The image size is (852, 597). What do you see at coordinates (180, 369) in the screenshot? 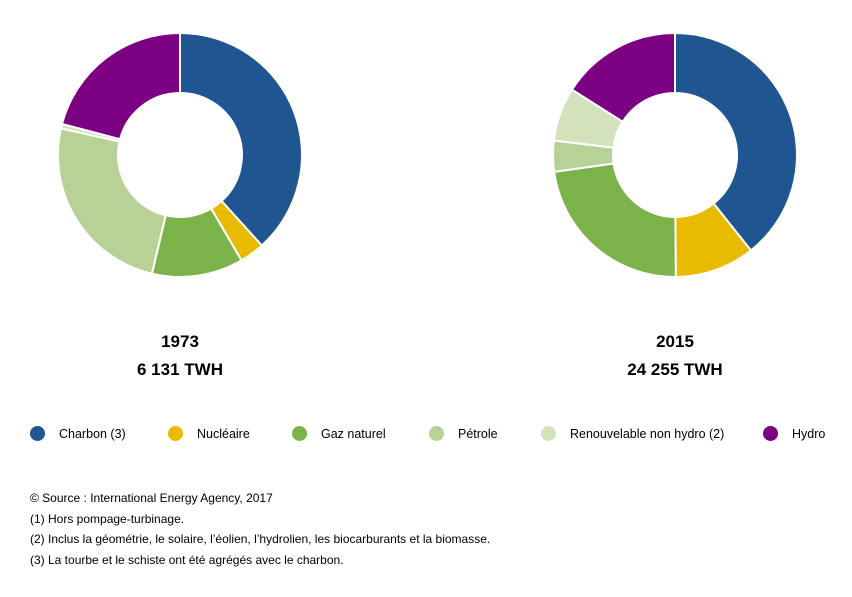
I see `chart-total: 6 131 TWH` at bounding box center [180, 369].